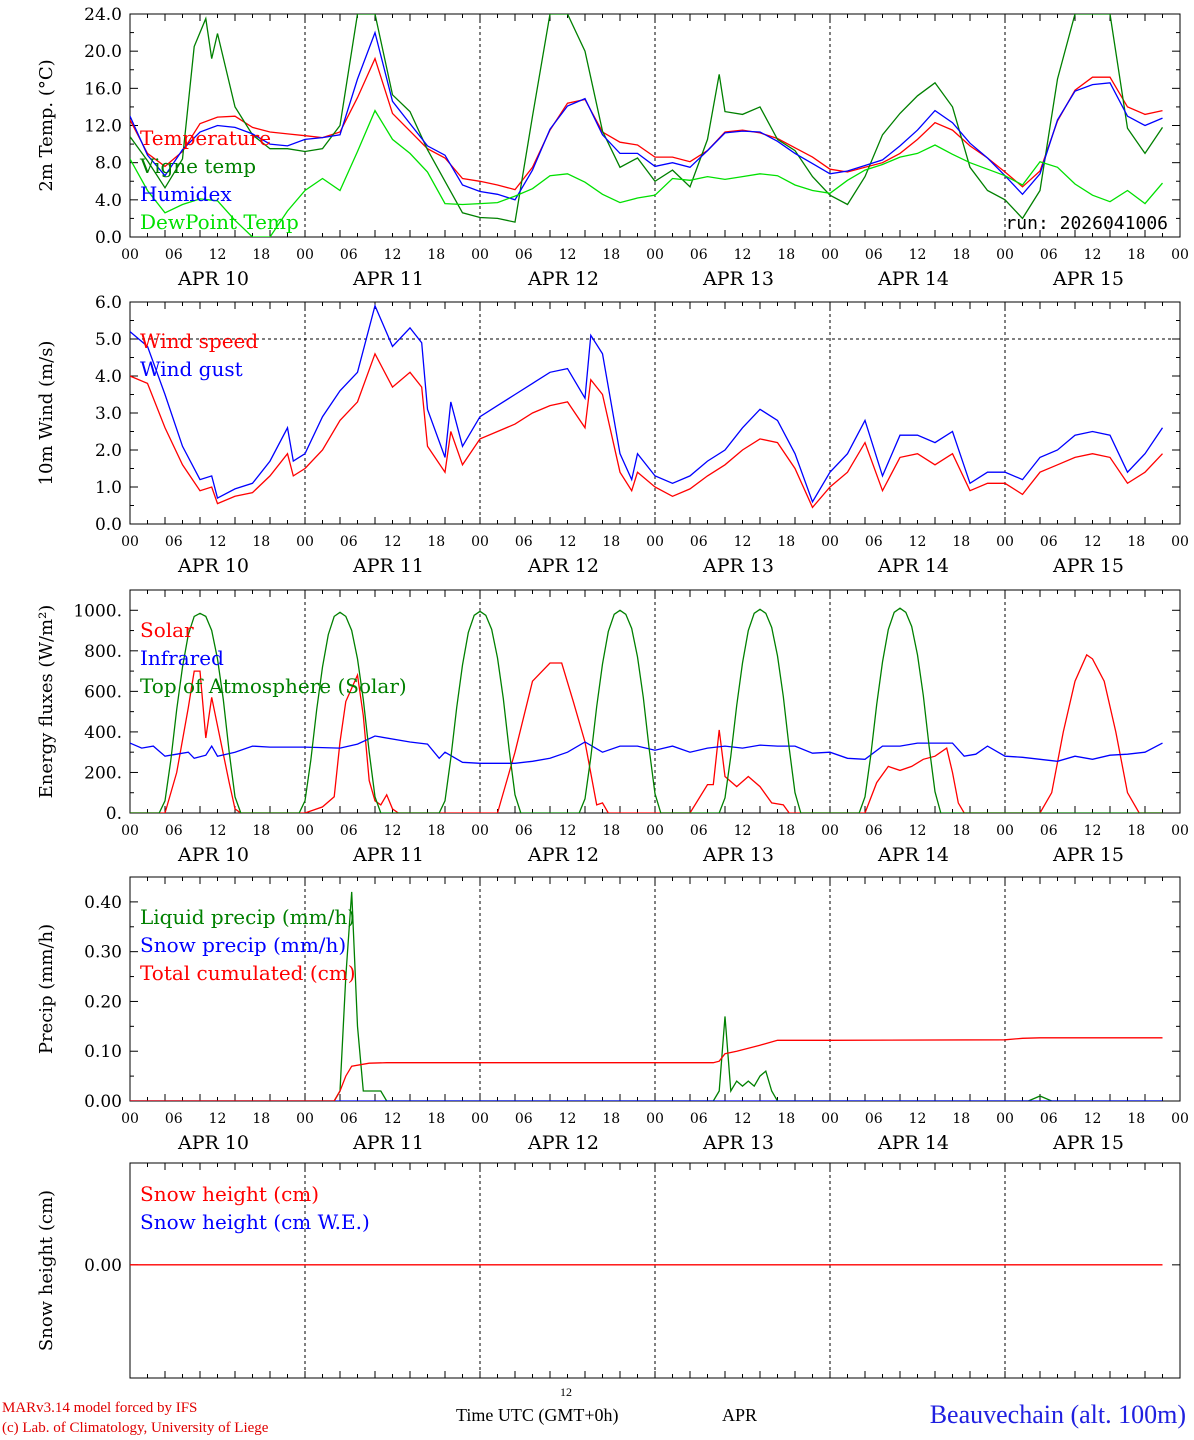 This screenshot has height=1440, width=1194. I want to click on series-line-top-of-atmosphere-solar-, so click(646, 710).